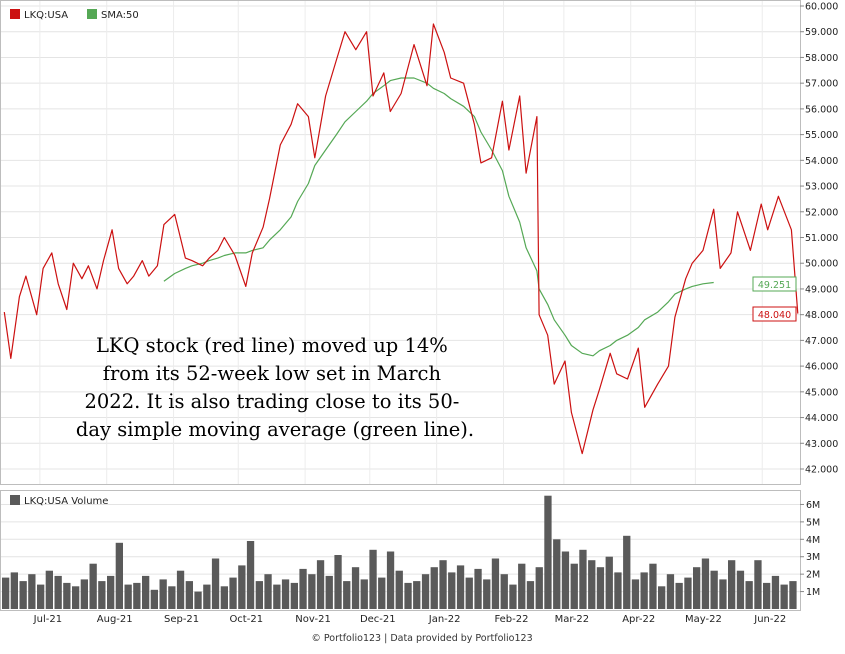  What do you see at coordinates (821, 418) in the screenshot?
I see `price-y-tick-label: 44.000` at bounding box center [821, 418].